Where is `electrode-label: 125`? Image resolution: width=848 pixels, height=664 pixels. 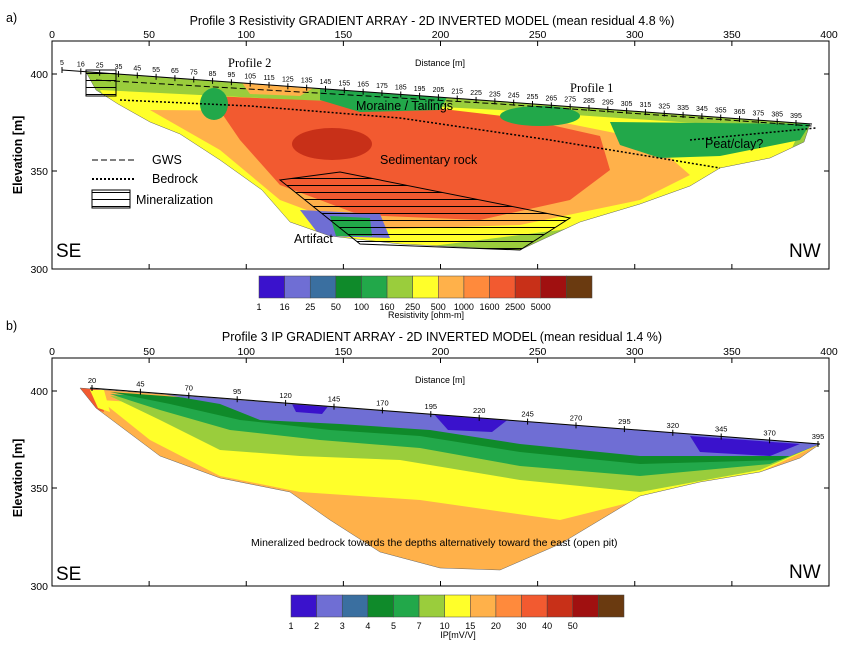 electrode-label: 125 is located at coordinates (288, 79).